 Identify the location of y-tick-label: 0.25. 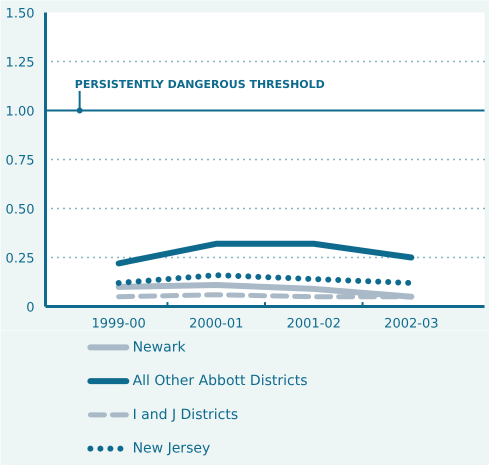
(20, 259).